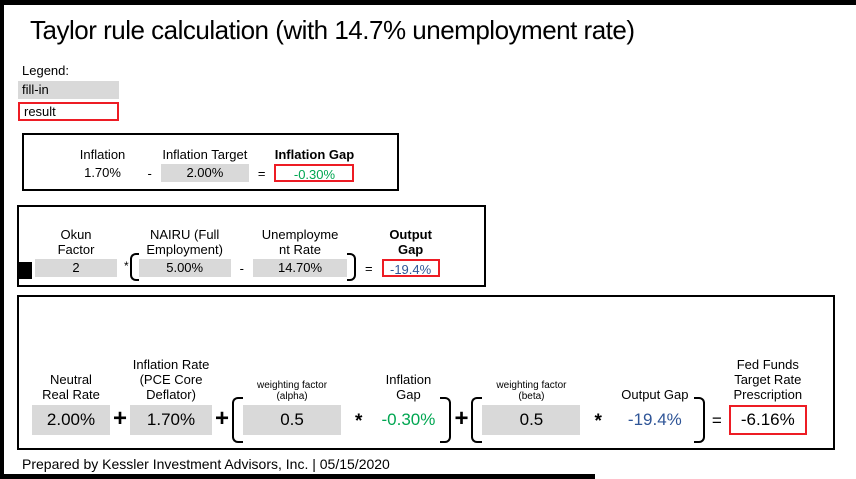 This screenshot has width=856, height=479. What do you see at coordinates (768, 379) in the screenshot?
I see `fed-funds-label: Fed Funds Target Rate Prescription` at bounding box center [768, 379].